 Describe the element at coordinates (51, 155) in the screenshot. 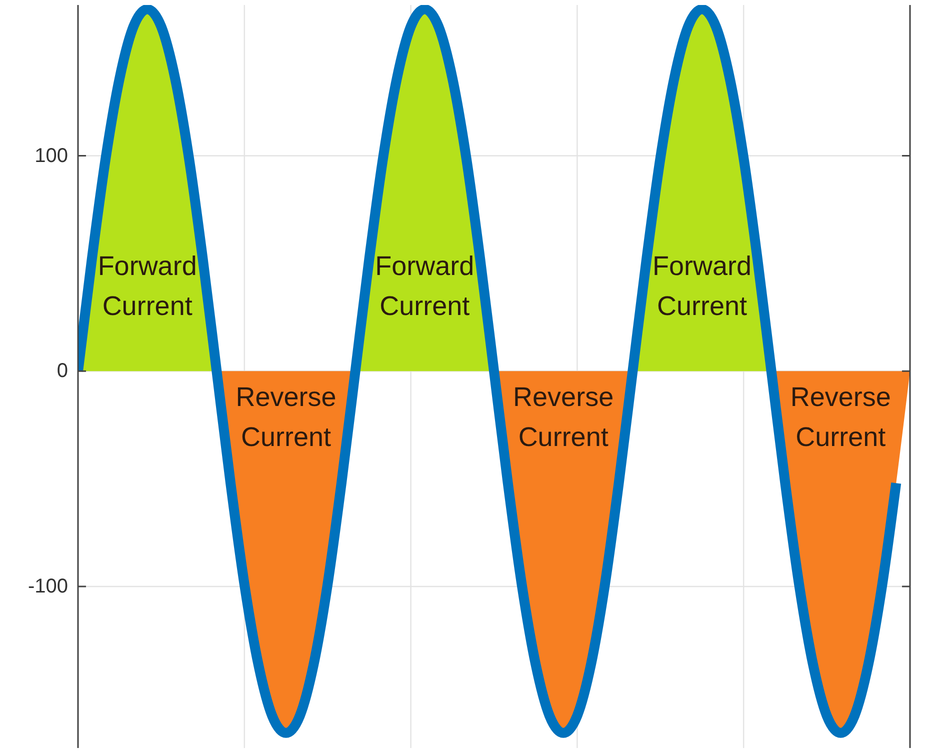

I see `y-tick-label: 100` at that location.